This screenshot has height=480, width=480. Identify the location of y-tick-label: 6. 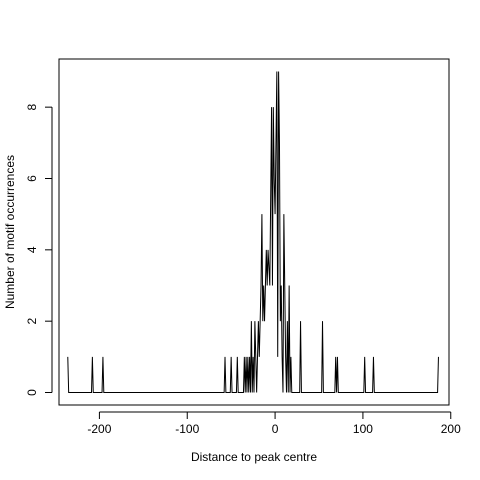
(32, 178).